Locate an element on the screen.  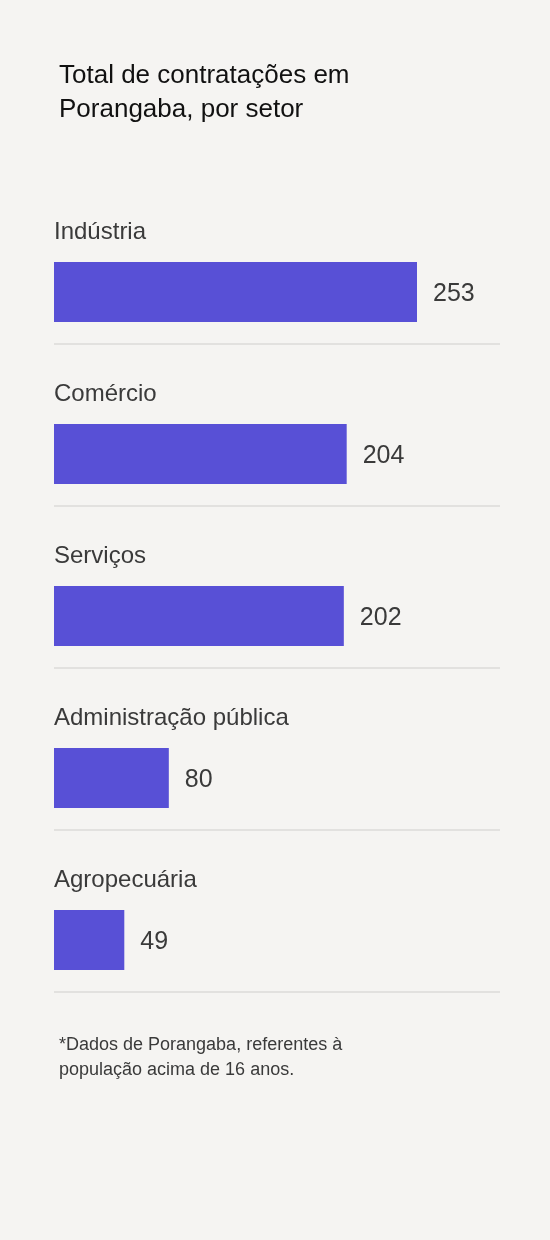
y-tick-label: Comércio is located at coordinates (105, 392).